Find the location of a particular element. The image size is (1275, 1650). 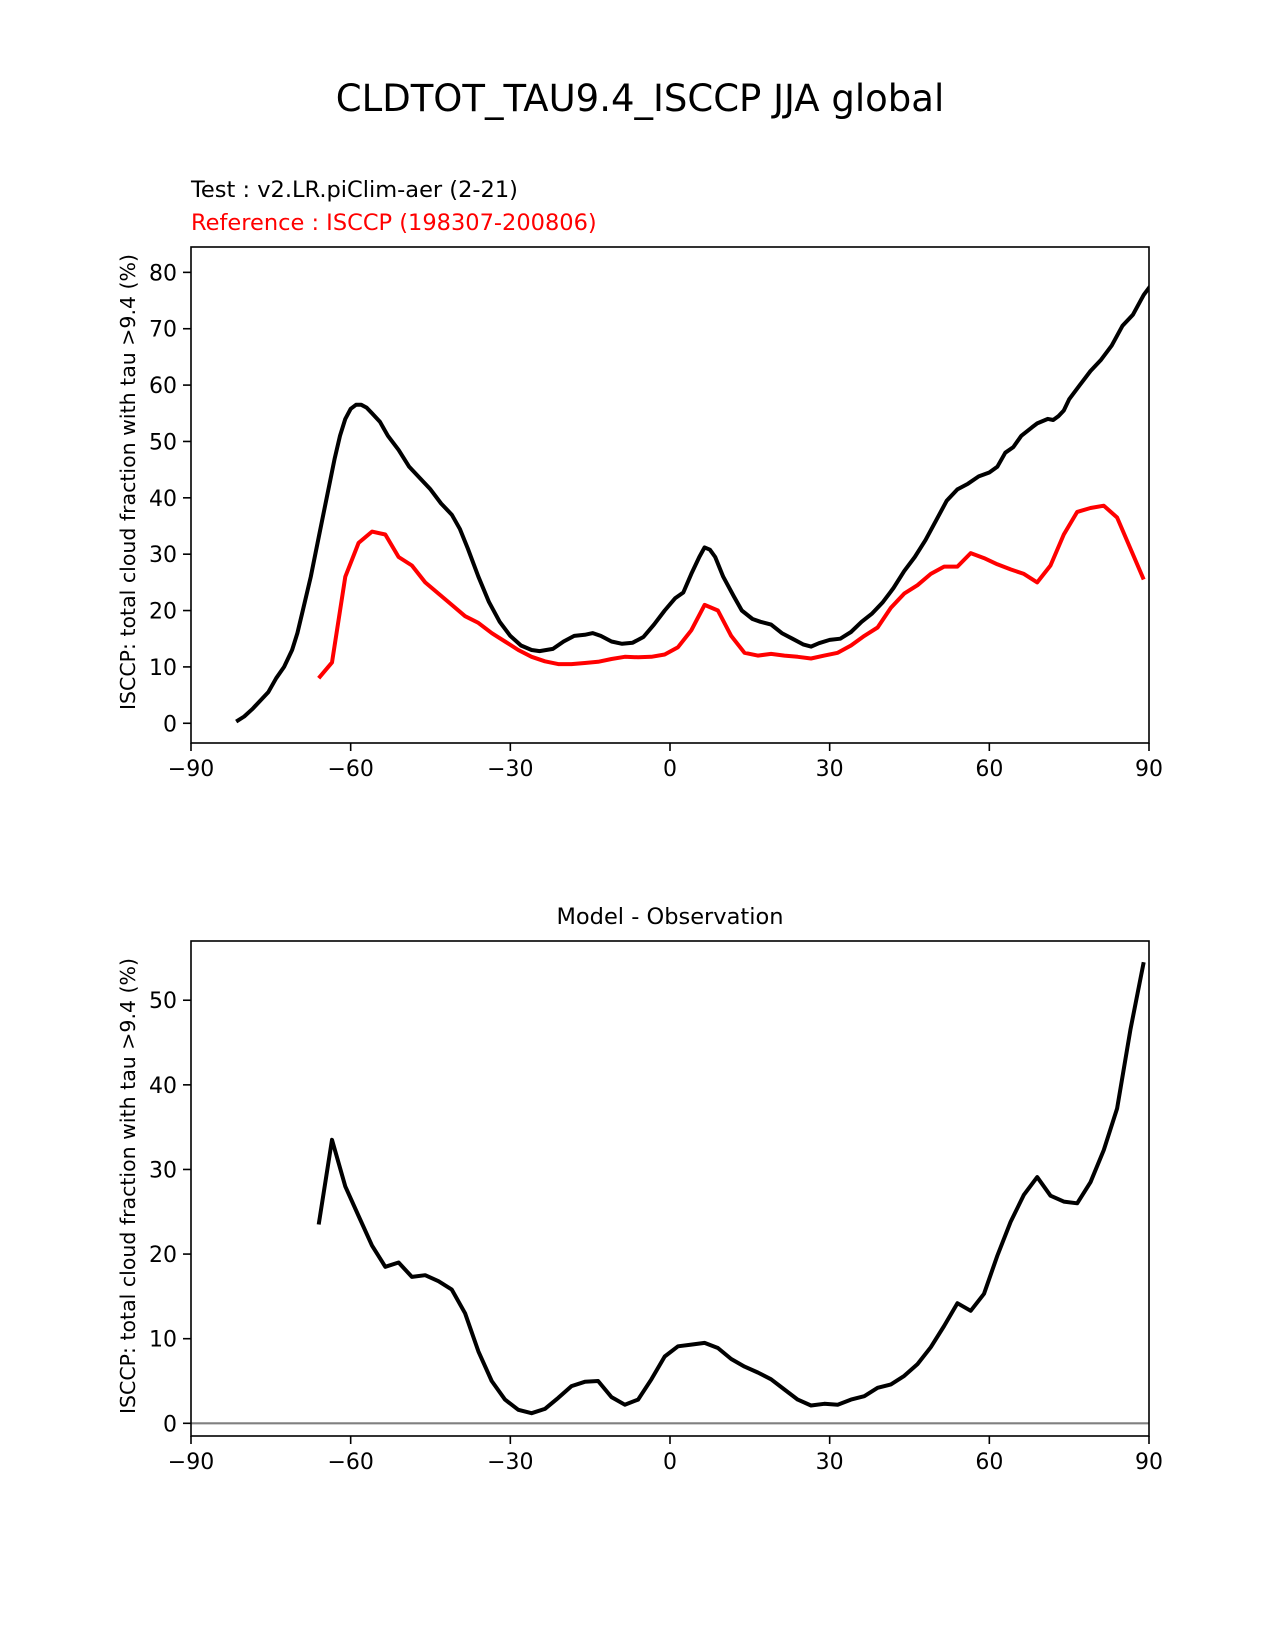

y-tick-label: 70 is located at coordinates (163, 330).